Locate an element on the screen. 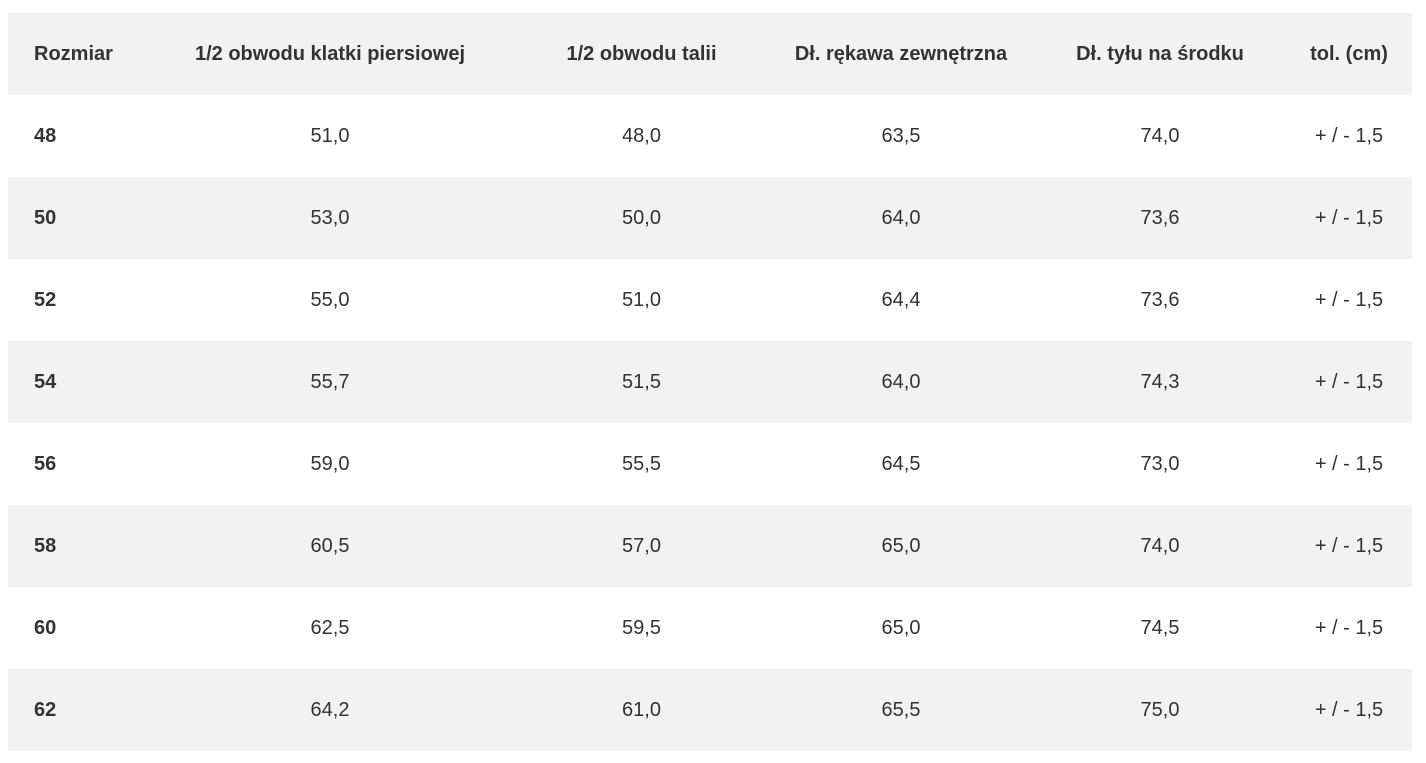  header-tolerance: tol. (cm) is located at coordinates (1349, 54).